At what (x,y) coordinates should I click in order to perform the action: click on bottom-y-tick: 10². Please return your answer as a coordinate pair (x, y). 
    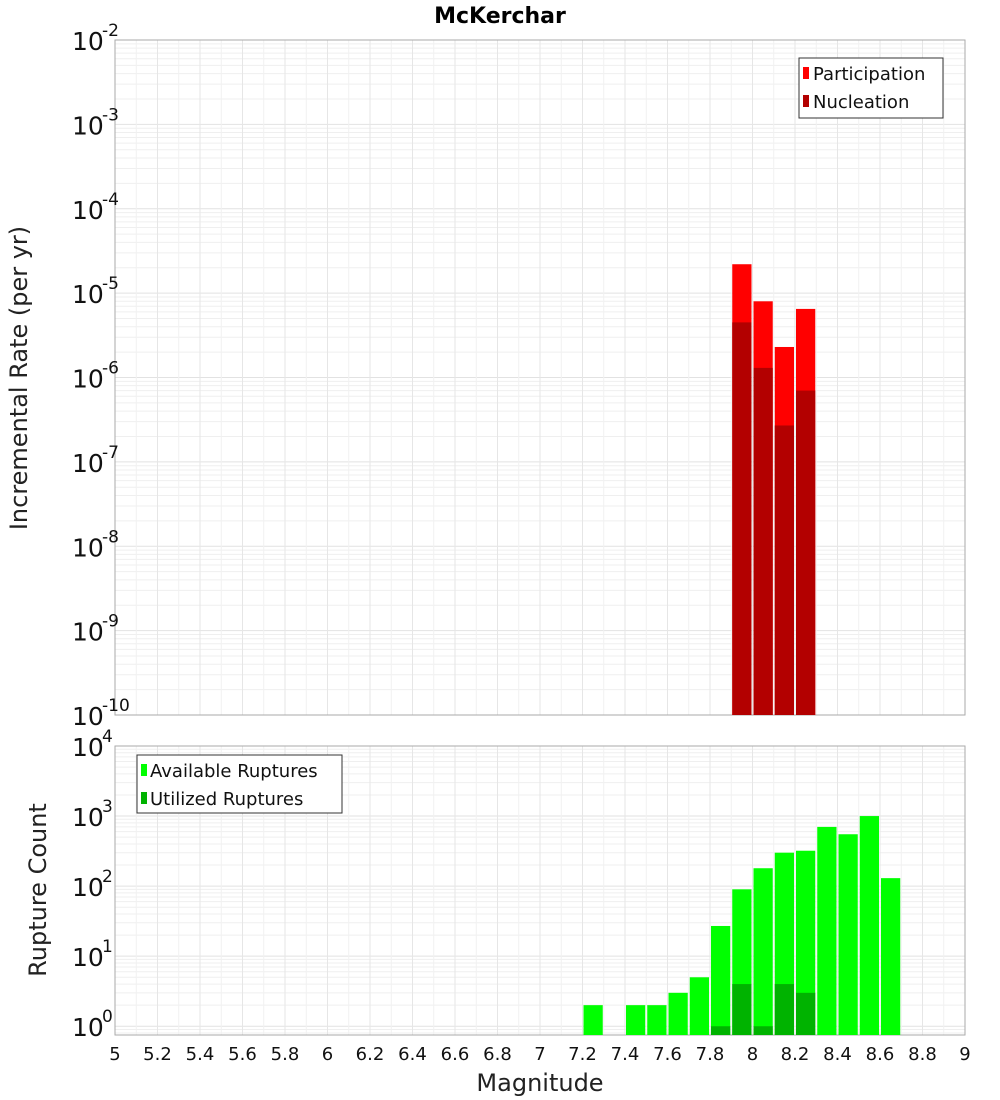
    Looking at the image, I should click on (92, 884).